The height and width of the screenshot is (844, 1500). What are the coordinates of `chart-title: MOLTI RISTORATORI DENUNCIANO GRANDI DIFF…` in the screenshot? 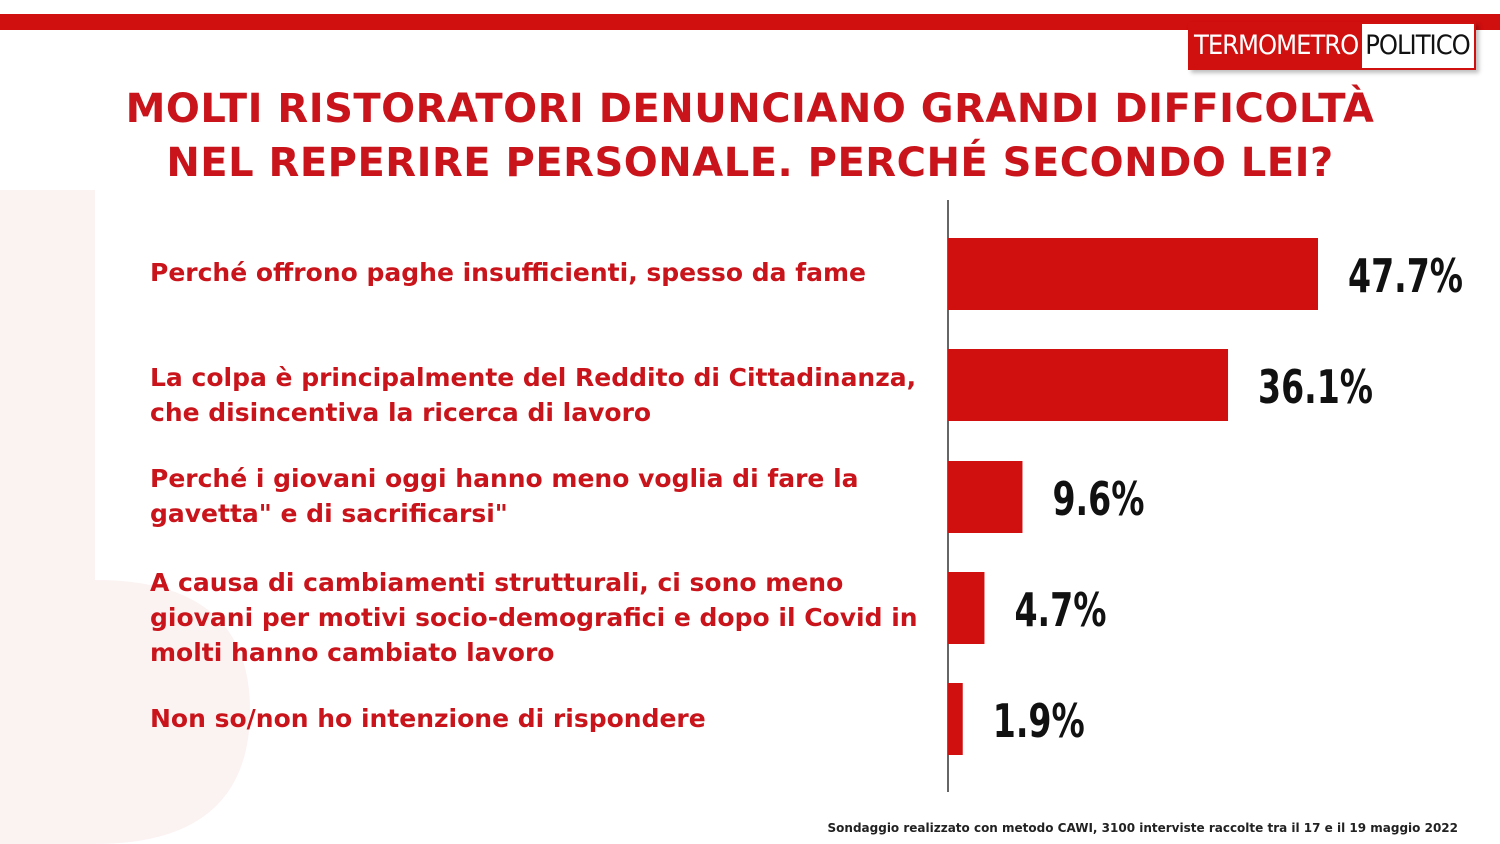 It's located at (750, 136).